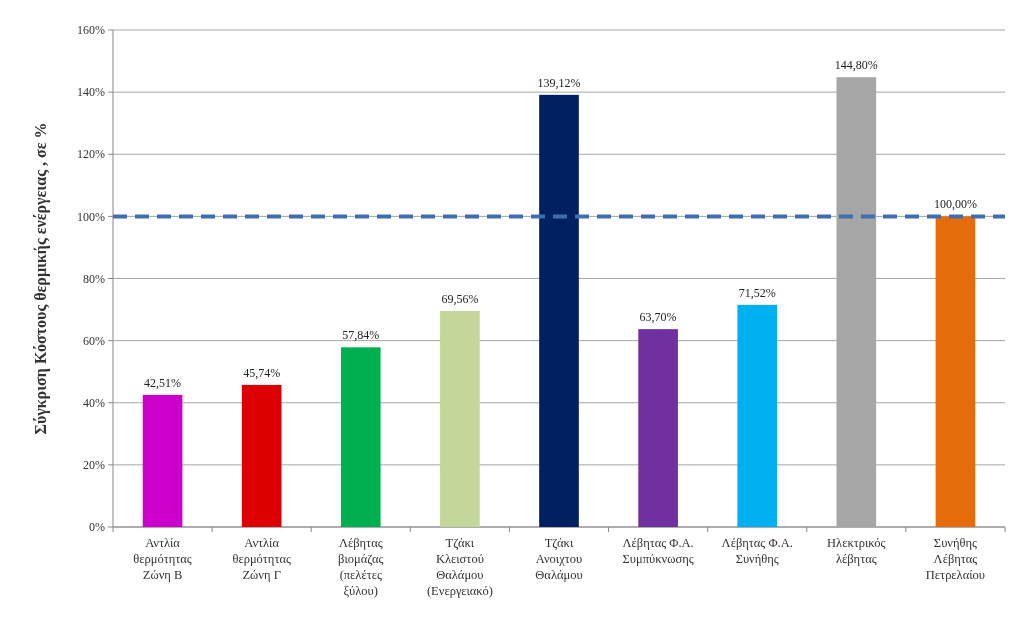 The image size is (1031, 635). What do you see at coordinates (361, 335) in the screenshot?
I see `data-label: 57,84%` at bounding box center [361, 335].